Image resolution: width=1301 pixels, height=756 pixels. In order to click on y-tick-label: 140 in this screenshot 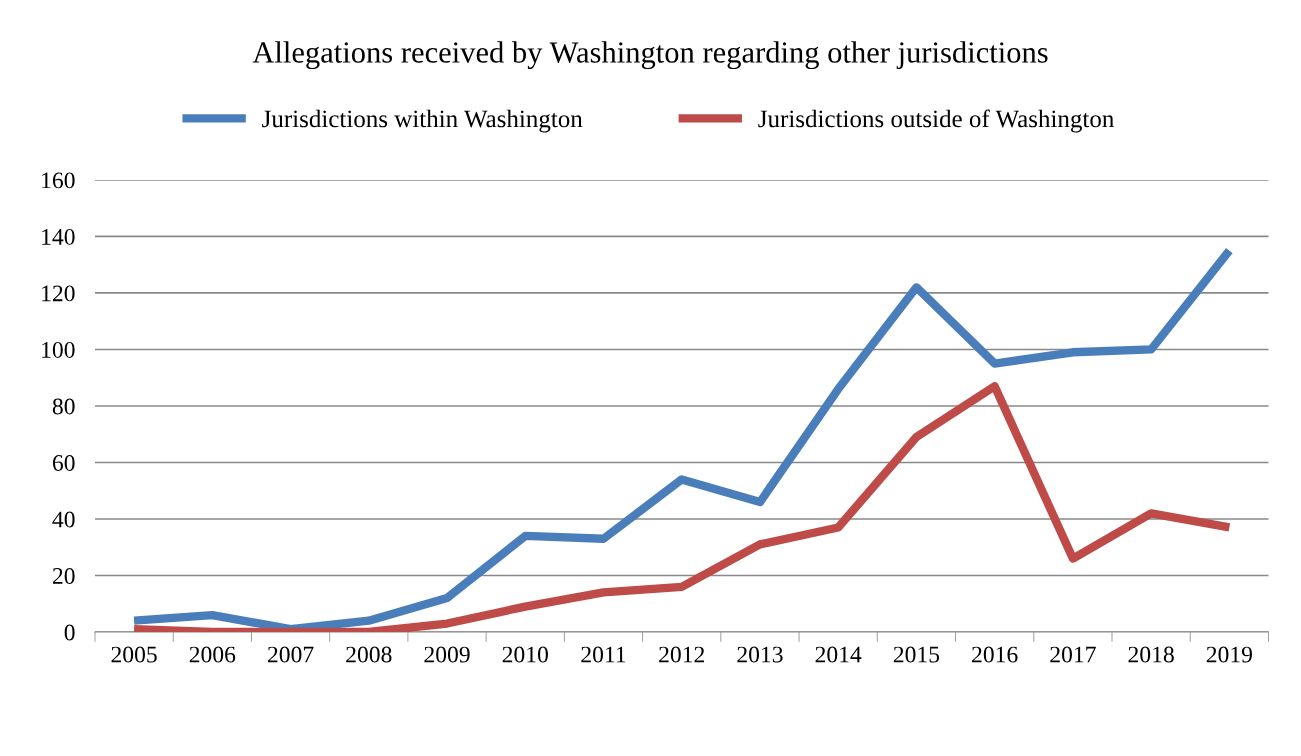, I will do `click(58, 236)`.